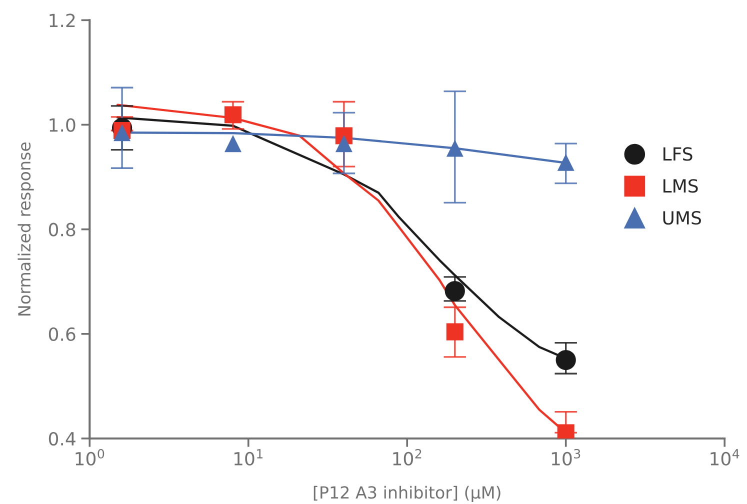  I want to click on y-axis-title: Normalized response, so click(26, 229).